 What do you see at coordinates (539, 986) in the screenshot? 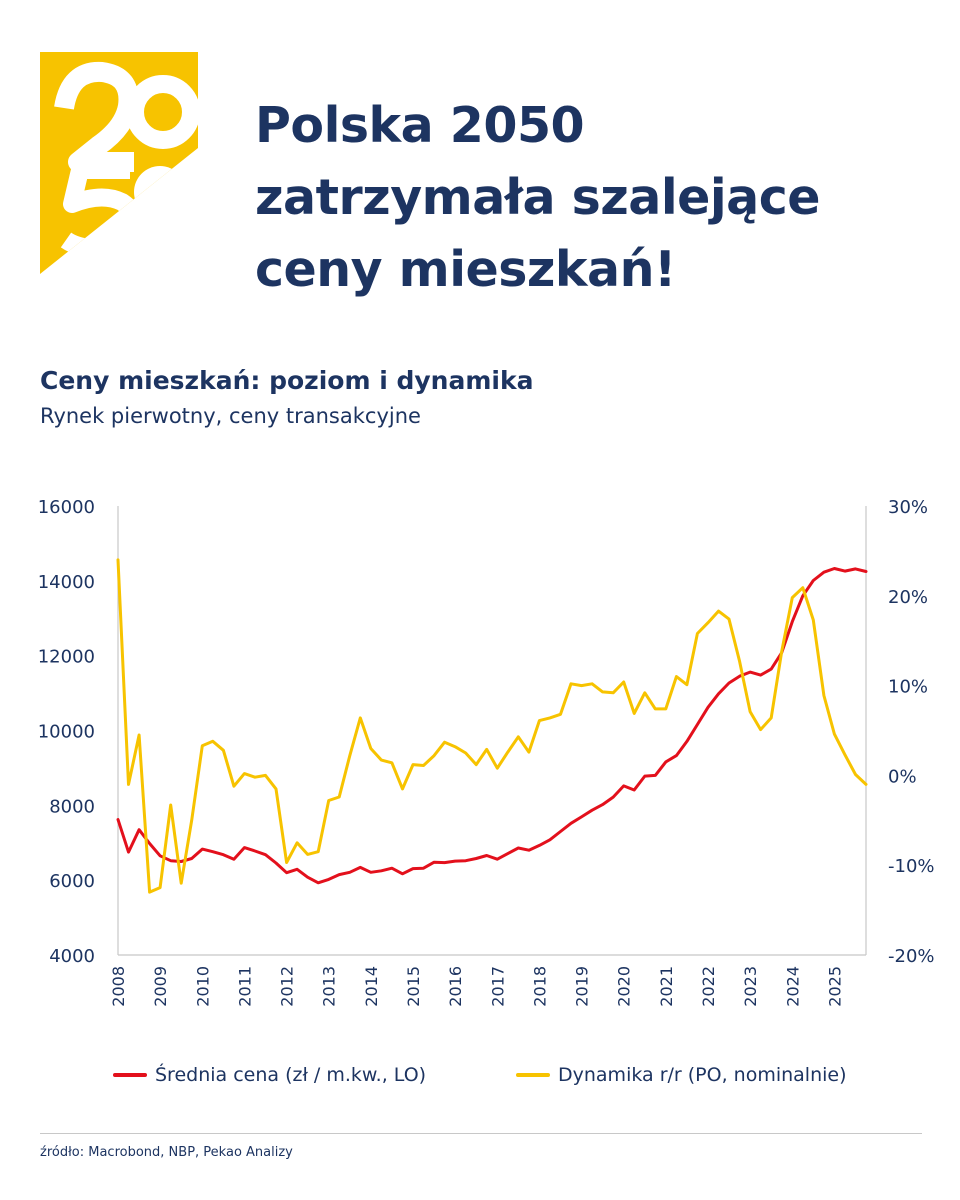
I see `x-tick-label: 2018` at bounding box center [539, 986].